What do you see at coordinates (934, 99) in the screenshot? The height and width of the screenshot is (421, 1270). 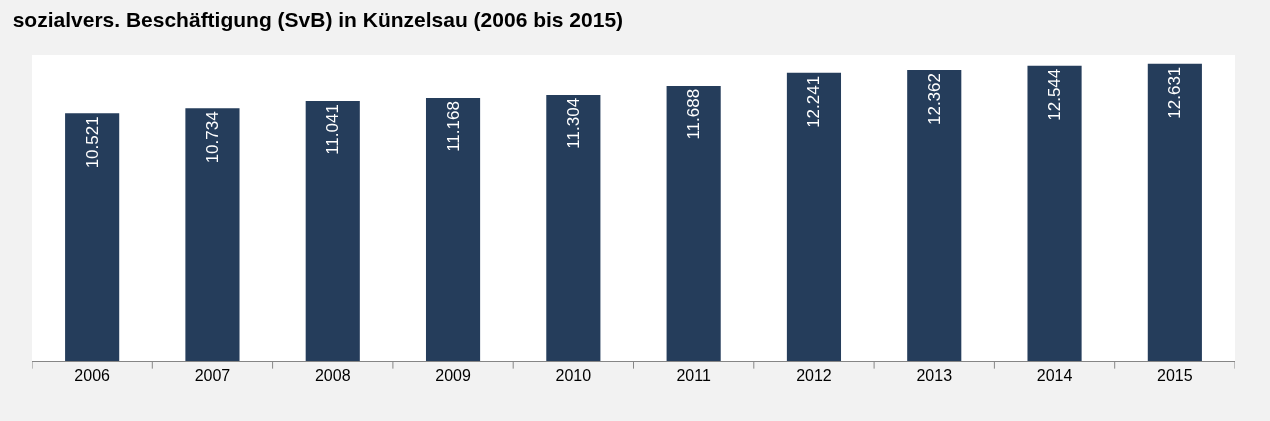 I see `data-label: 12.362` at bounding box center [934, 99].